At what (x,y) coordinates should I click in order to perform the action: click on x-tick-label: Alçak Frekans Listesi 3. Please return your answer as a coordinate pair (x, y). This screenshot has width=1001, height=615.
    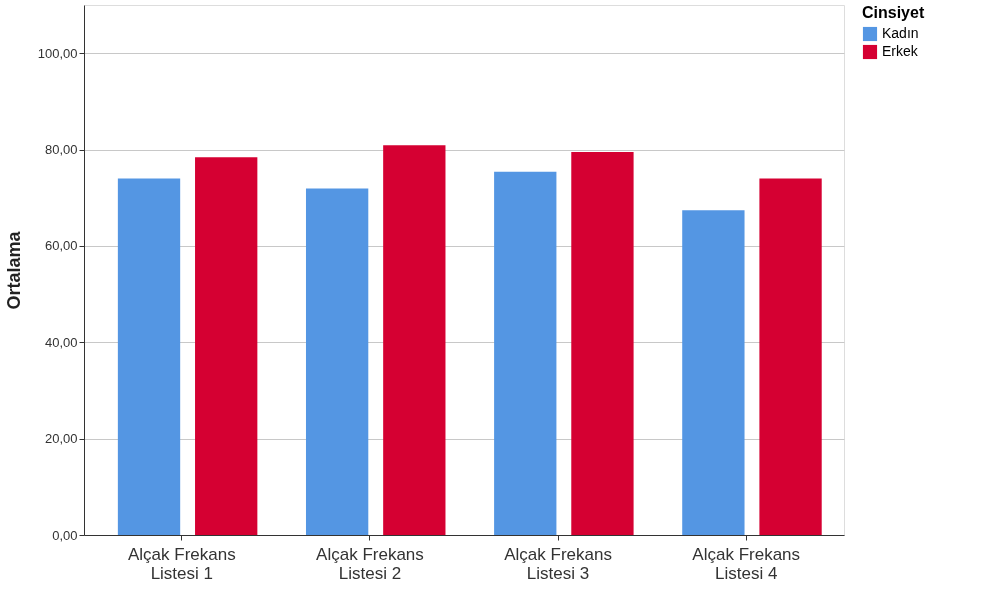
    Looking at the image, I should click on (558, 563).